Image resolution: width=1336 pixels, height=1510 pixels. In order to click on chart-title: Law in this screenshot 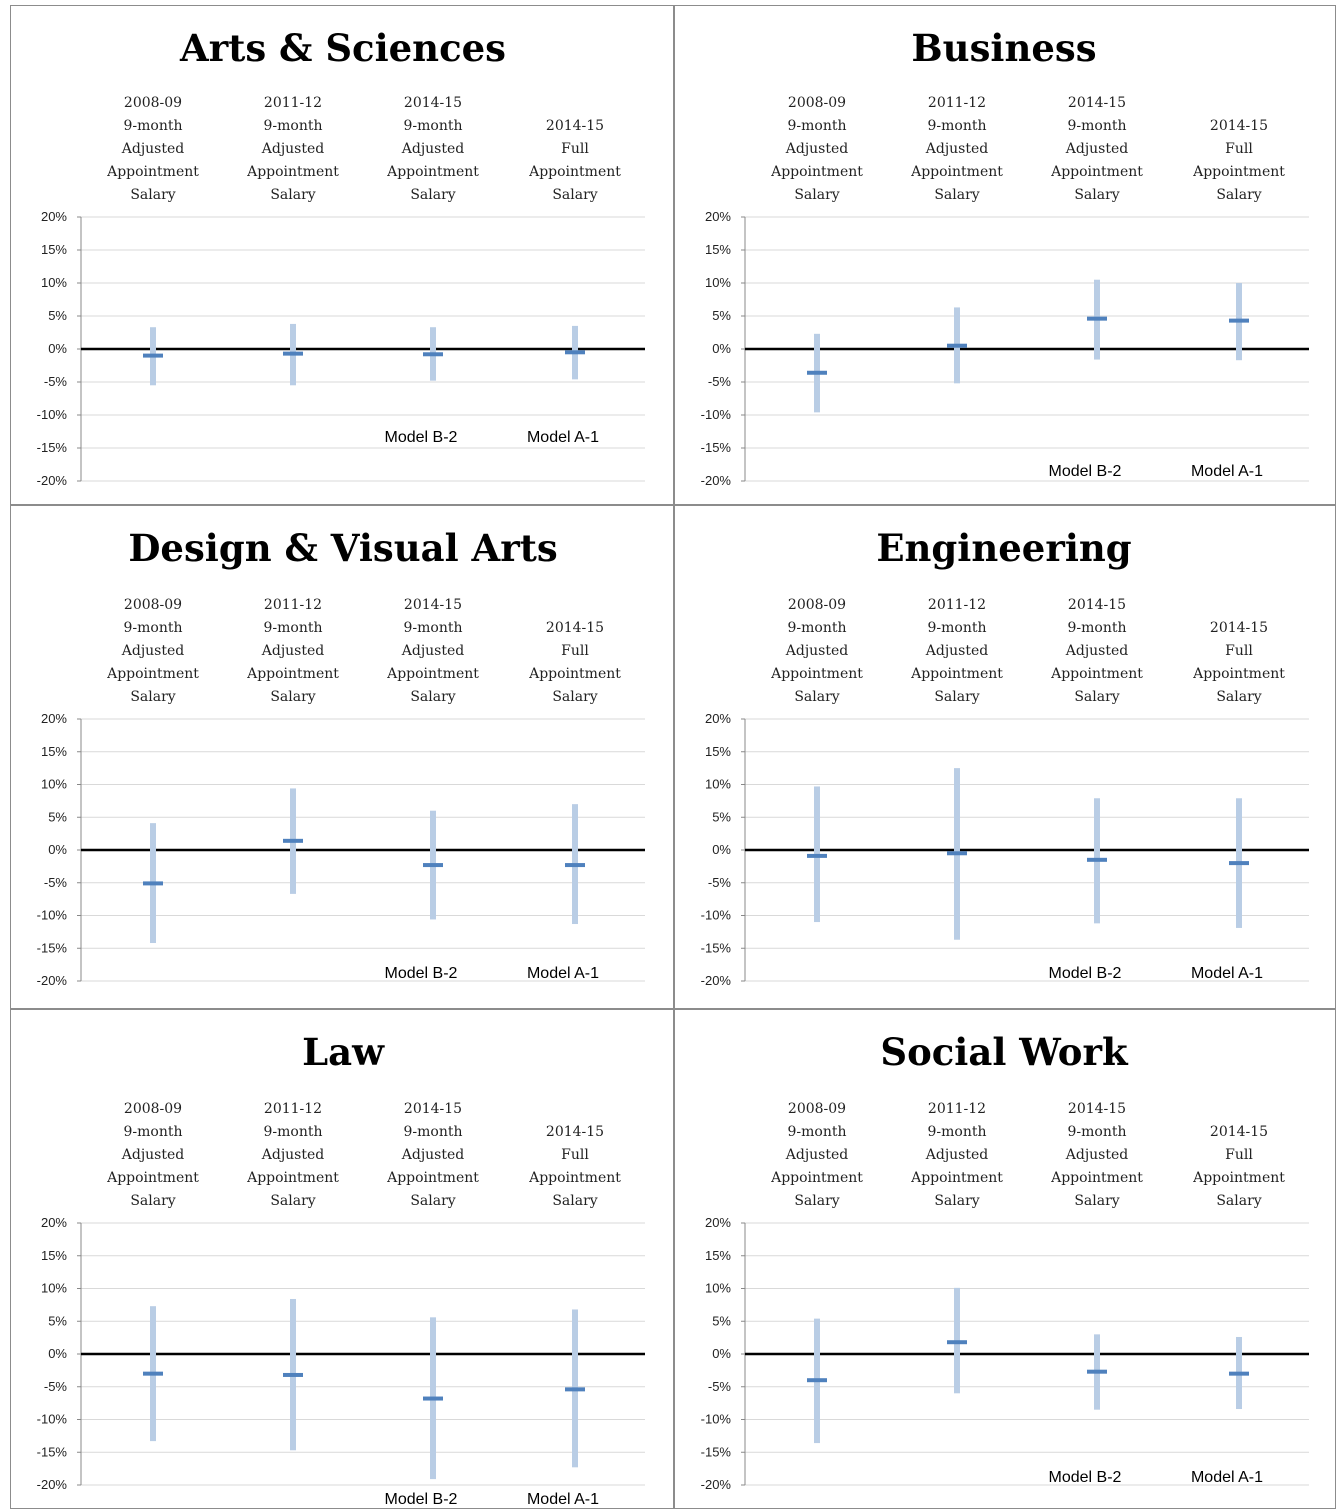, I will do `click(343, 1052)`.